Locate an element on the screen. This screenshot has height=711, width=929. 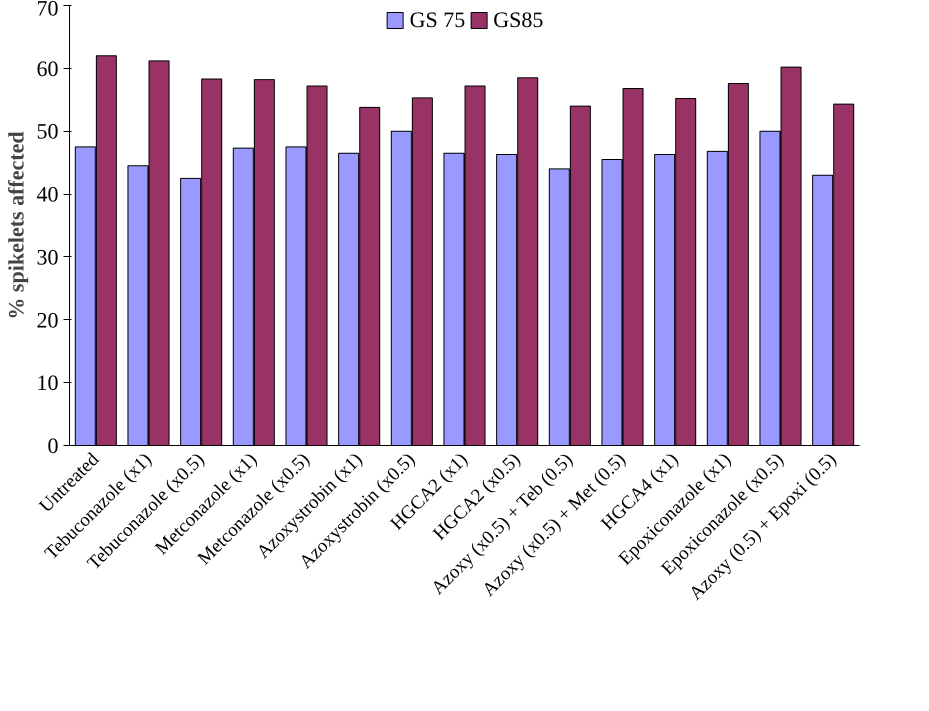
y-tick-label: 70 is located at coordinates (47, 10).